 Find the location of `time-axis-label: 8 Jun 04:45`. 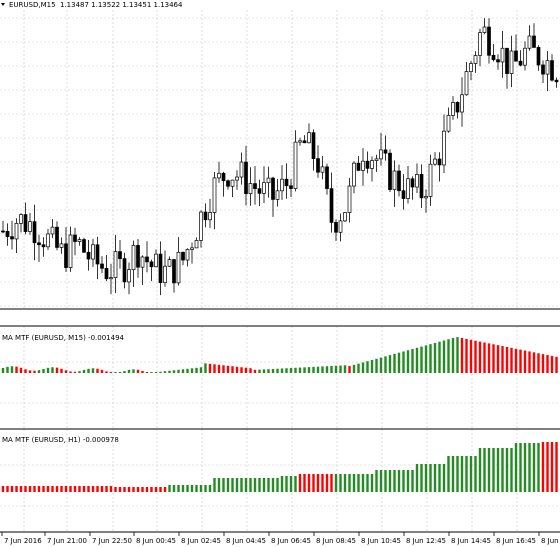

time-axis-label: 8 Jun 04:45 is located at coordinates (246, 541).